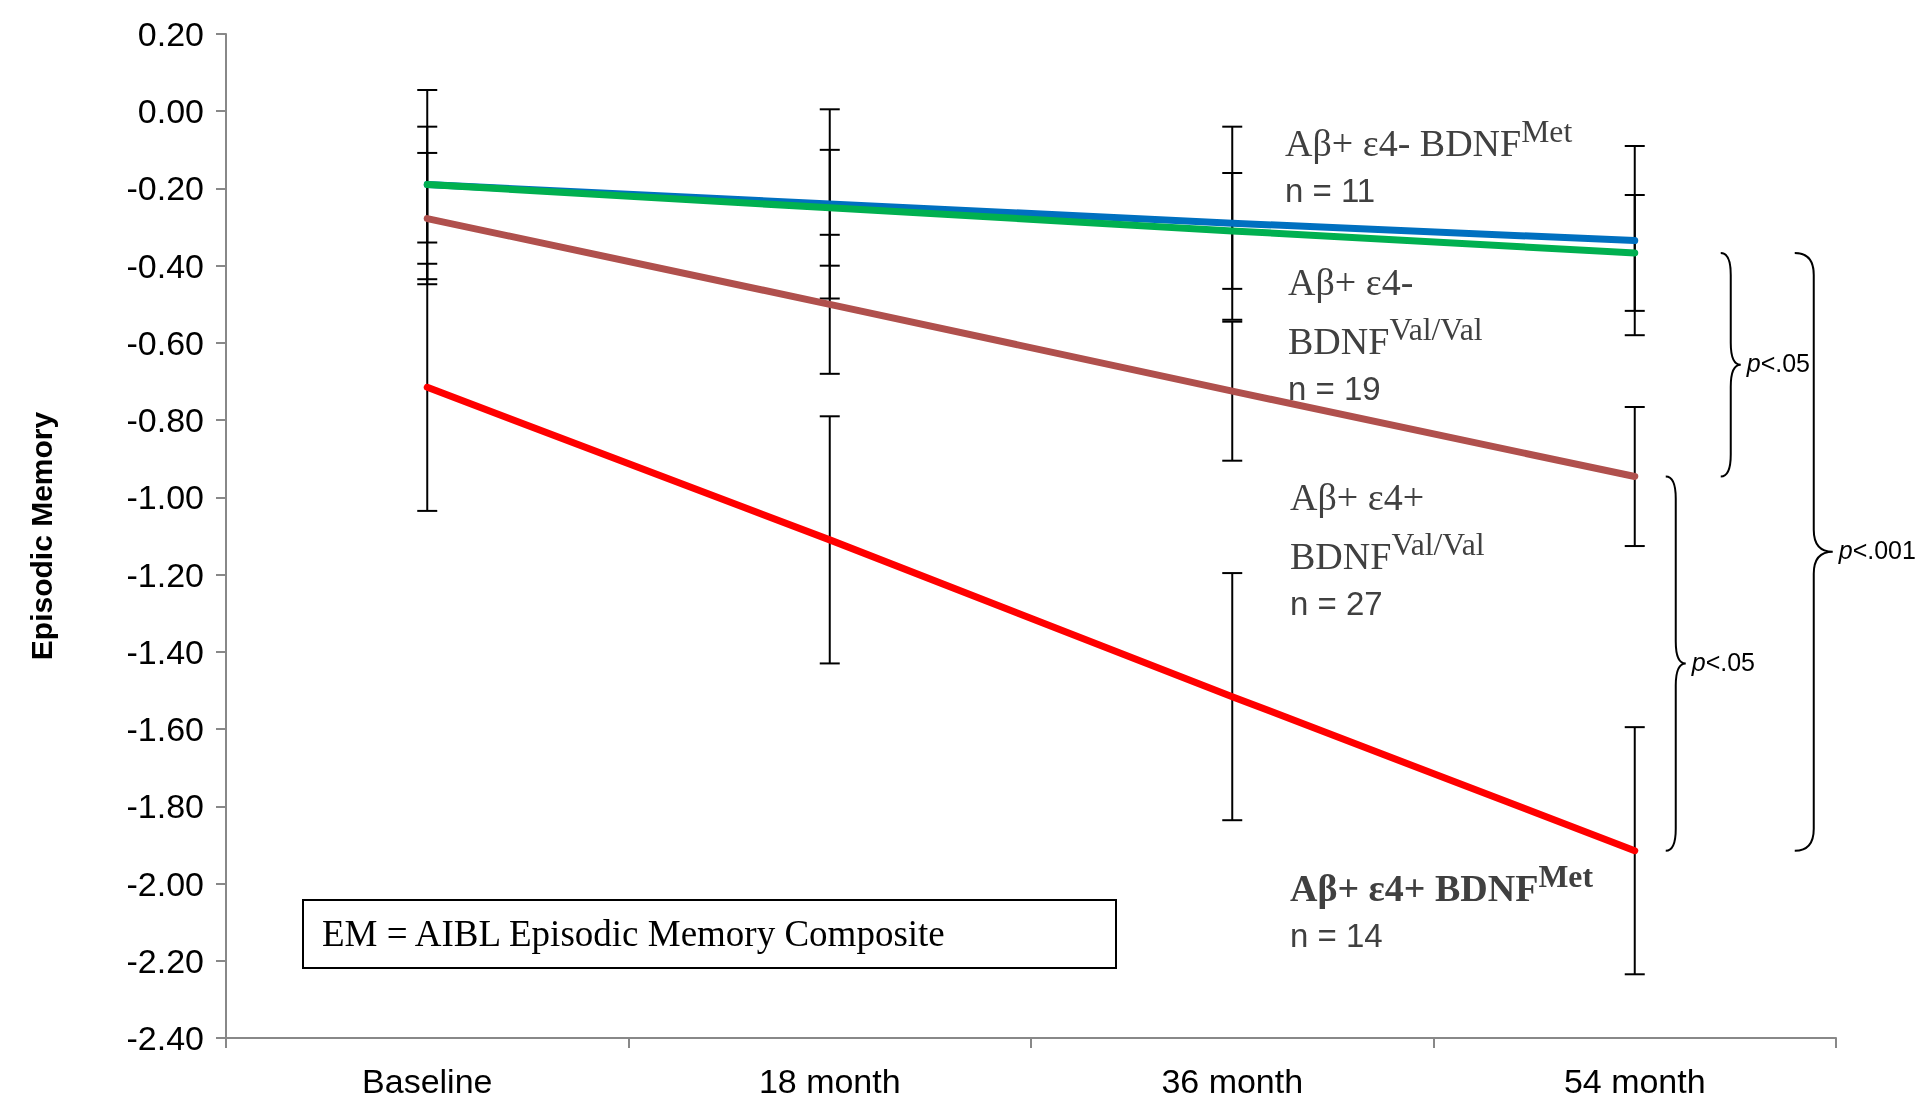 The height and width of the screenshot is (1106, 1920). What do you see at coordinates (165, 497) in the screenshot?
I see `y-tick-label: -1.00` at bounding box center [165, 497].